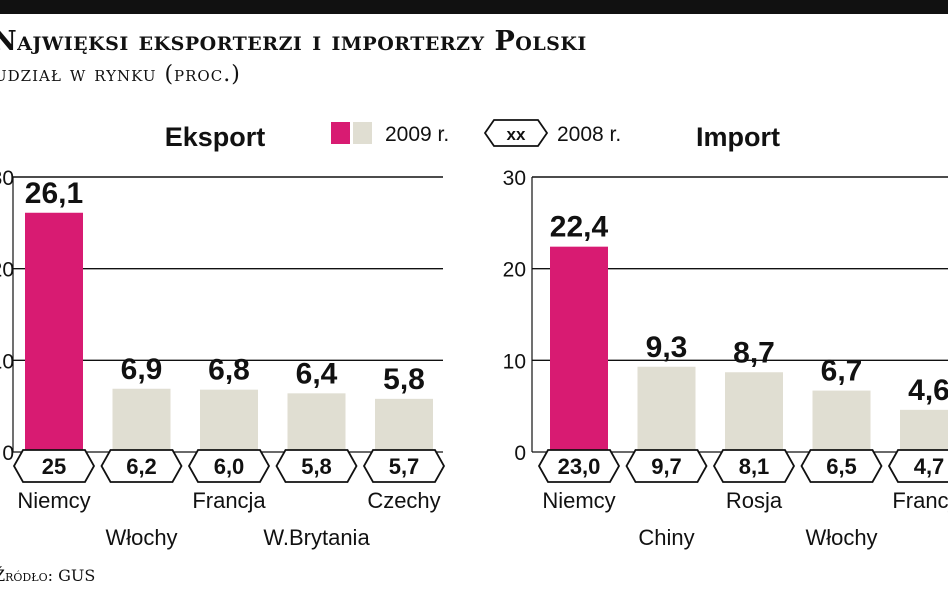  I want to click on legend-badge-symbol: xx, so click(516, 134).